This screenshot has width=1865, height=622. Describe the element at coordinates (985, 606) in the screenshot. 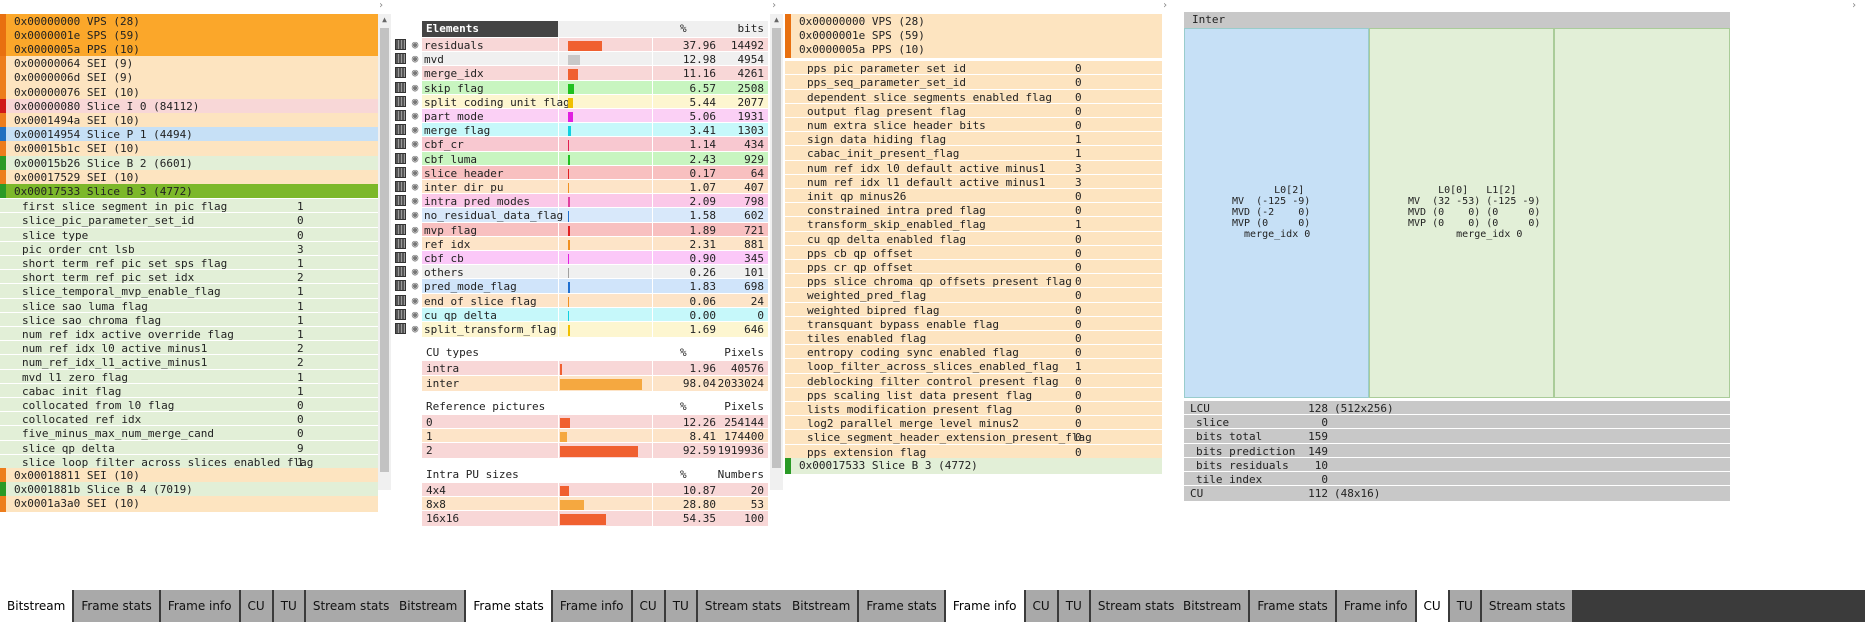

I see `tab-frame-info: Frame info` at that location.